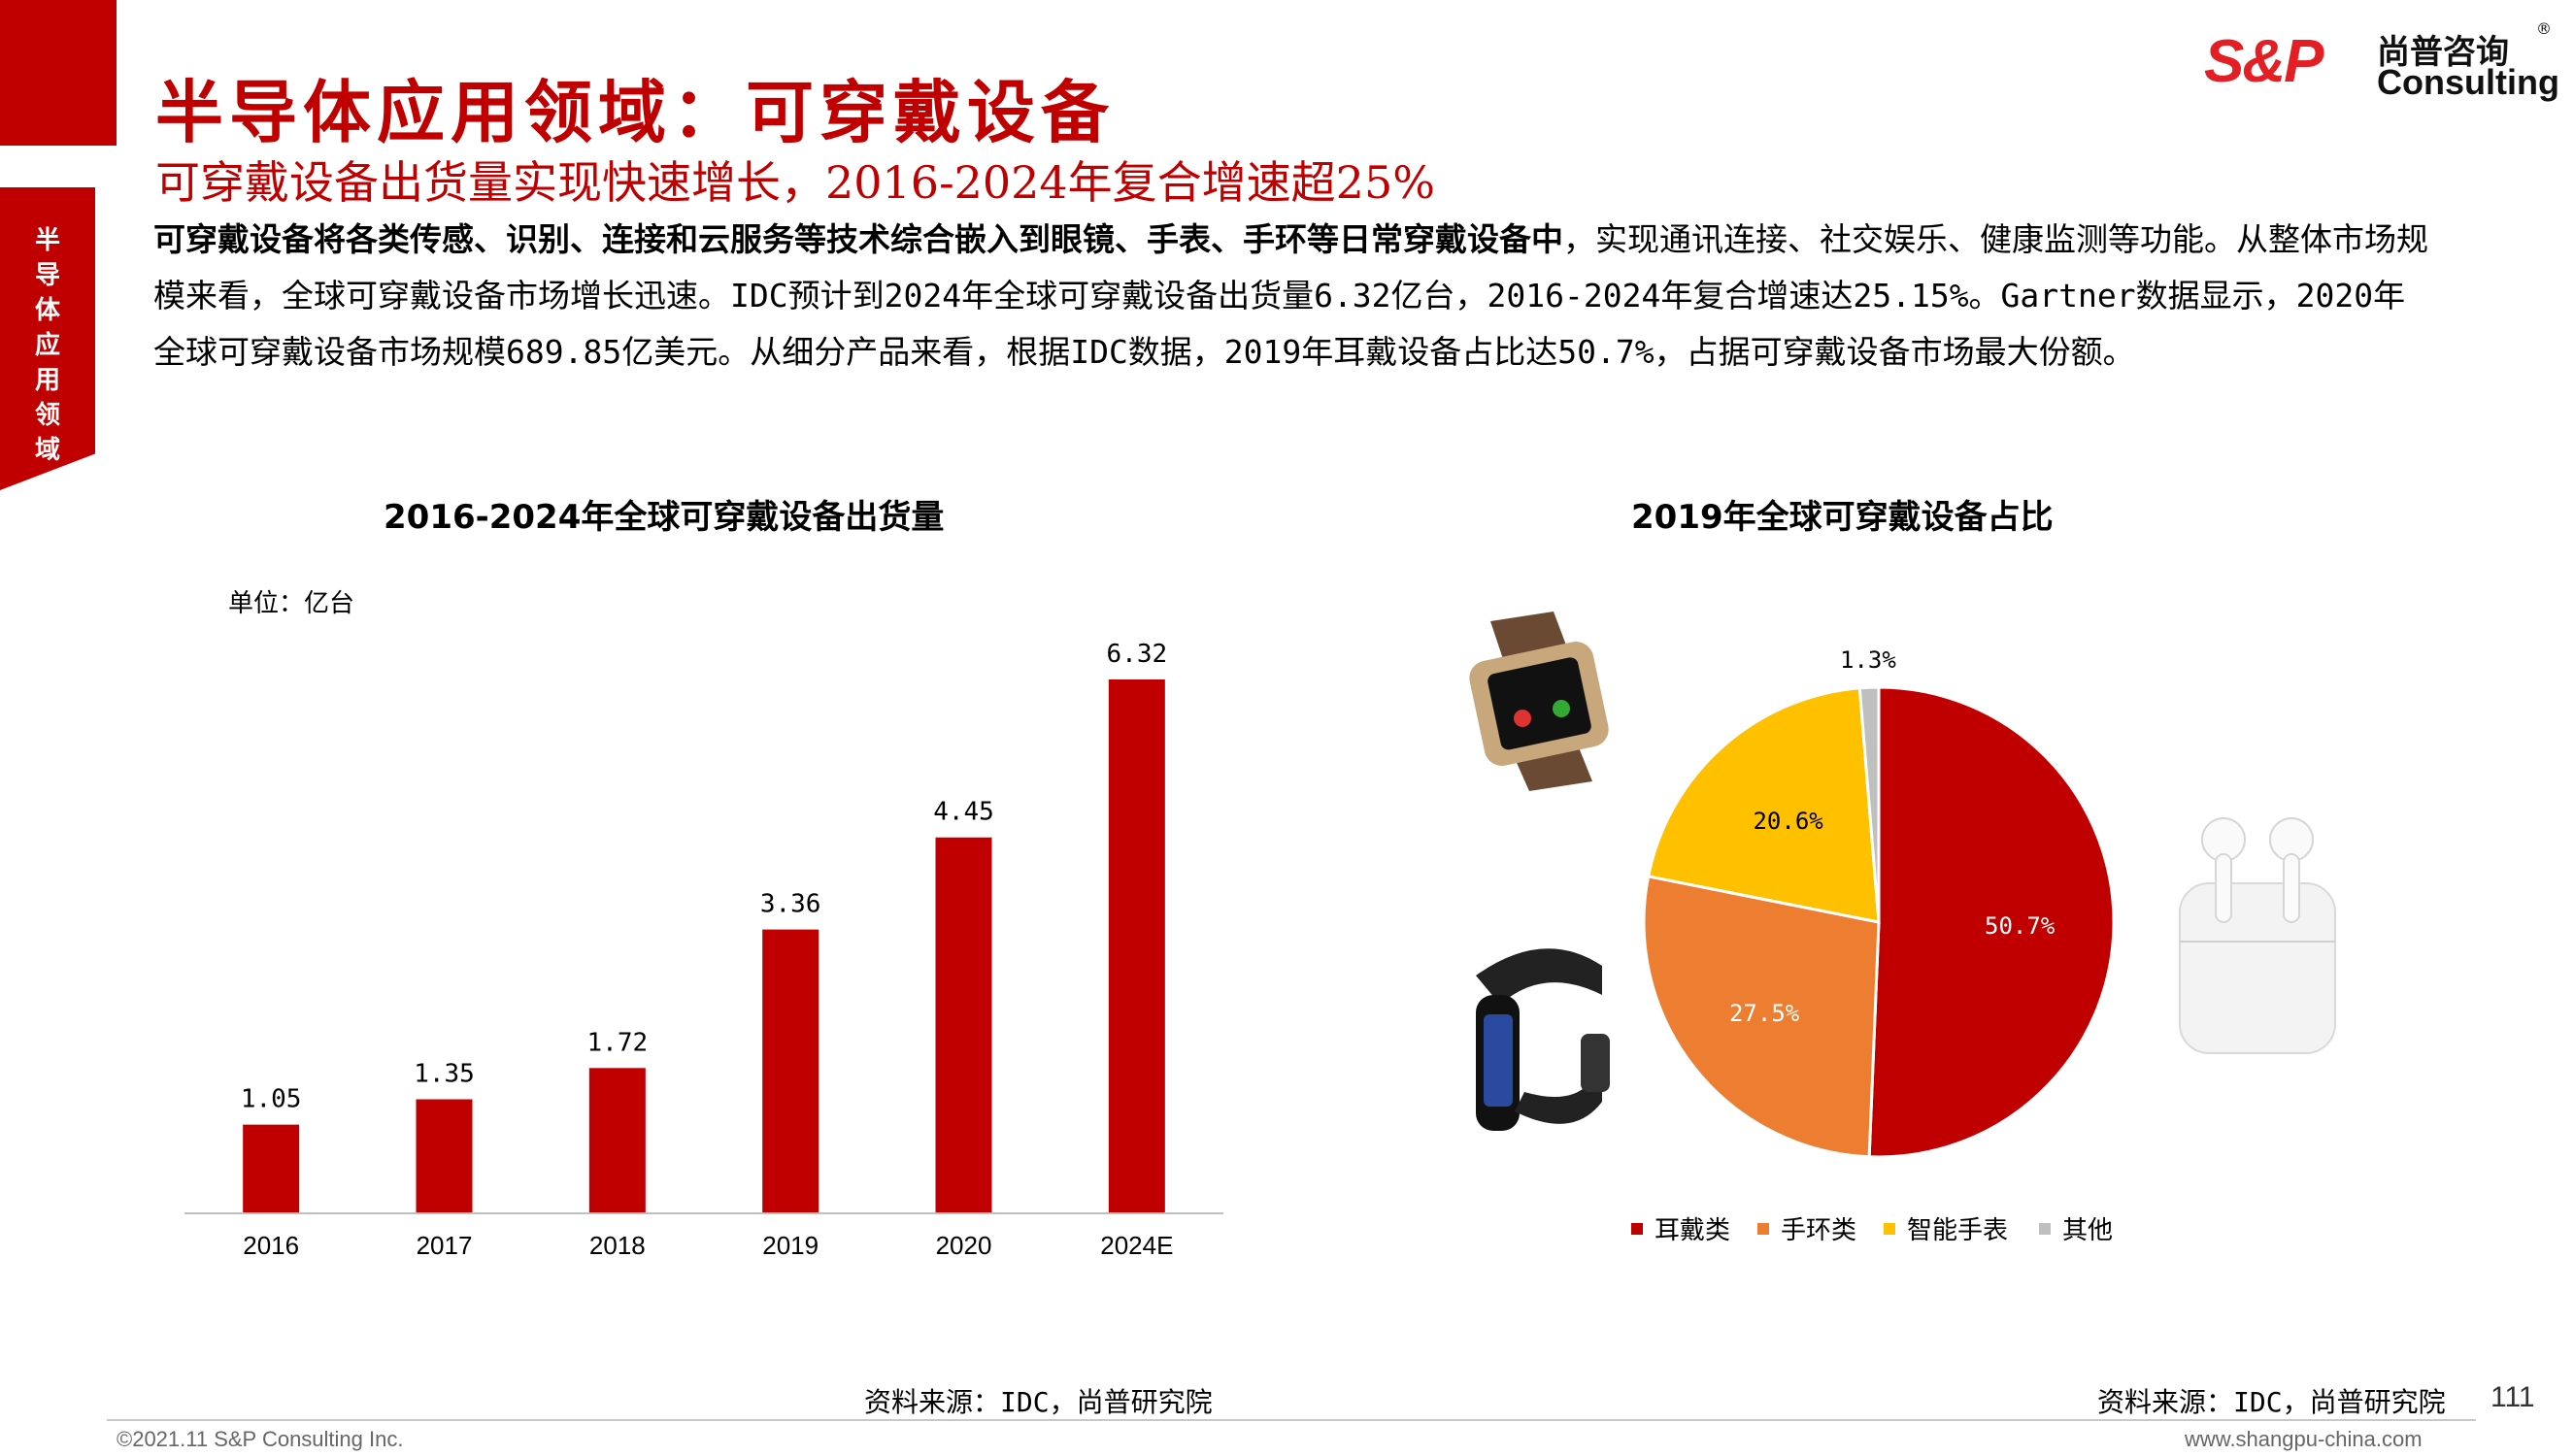 The width and height of the screenshot is (2574, 1456). I want to click on pie-chart-title: 2019年全球可穿戴设备占比, so click(1842, 517).